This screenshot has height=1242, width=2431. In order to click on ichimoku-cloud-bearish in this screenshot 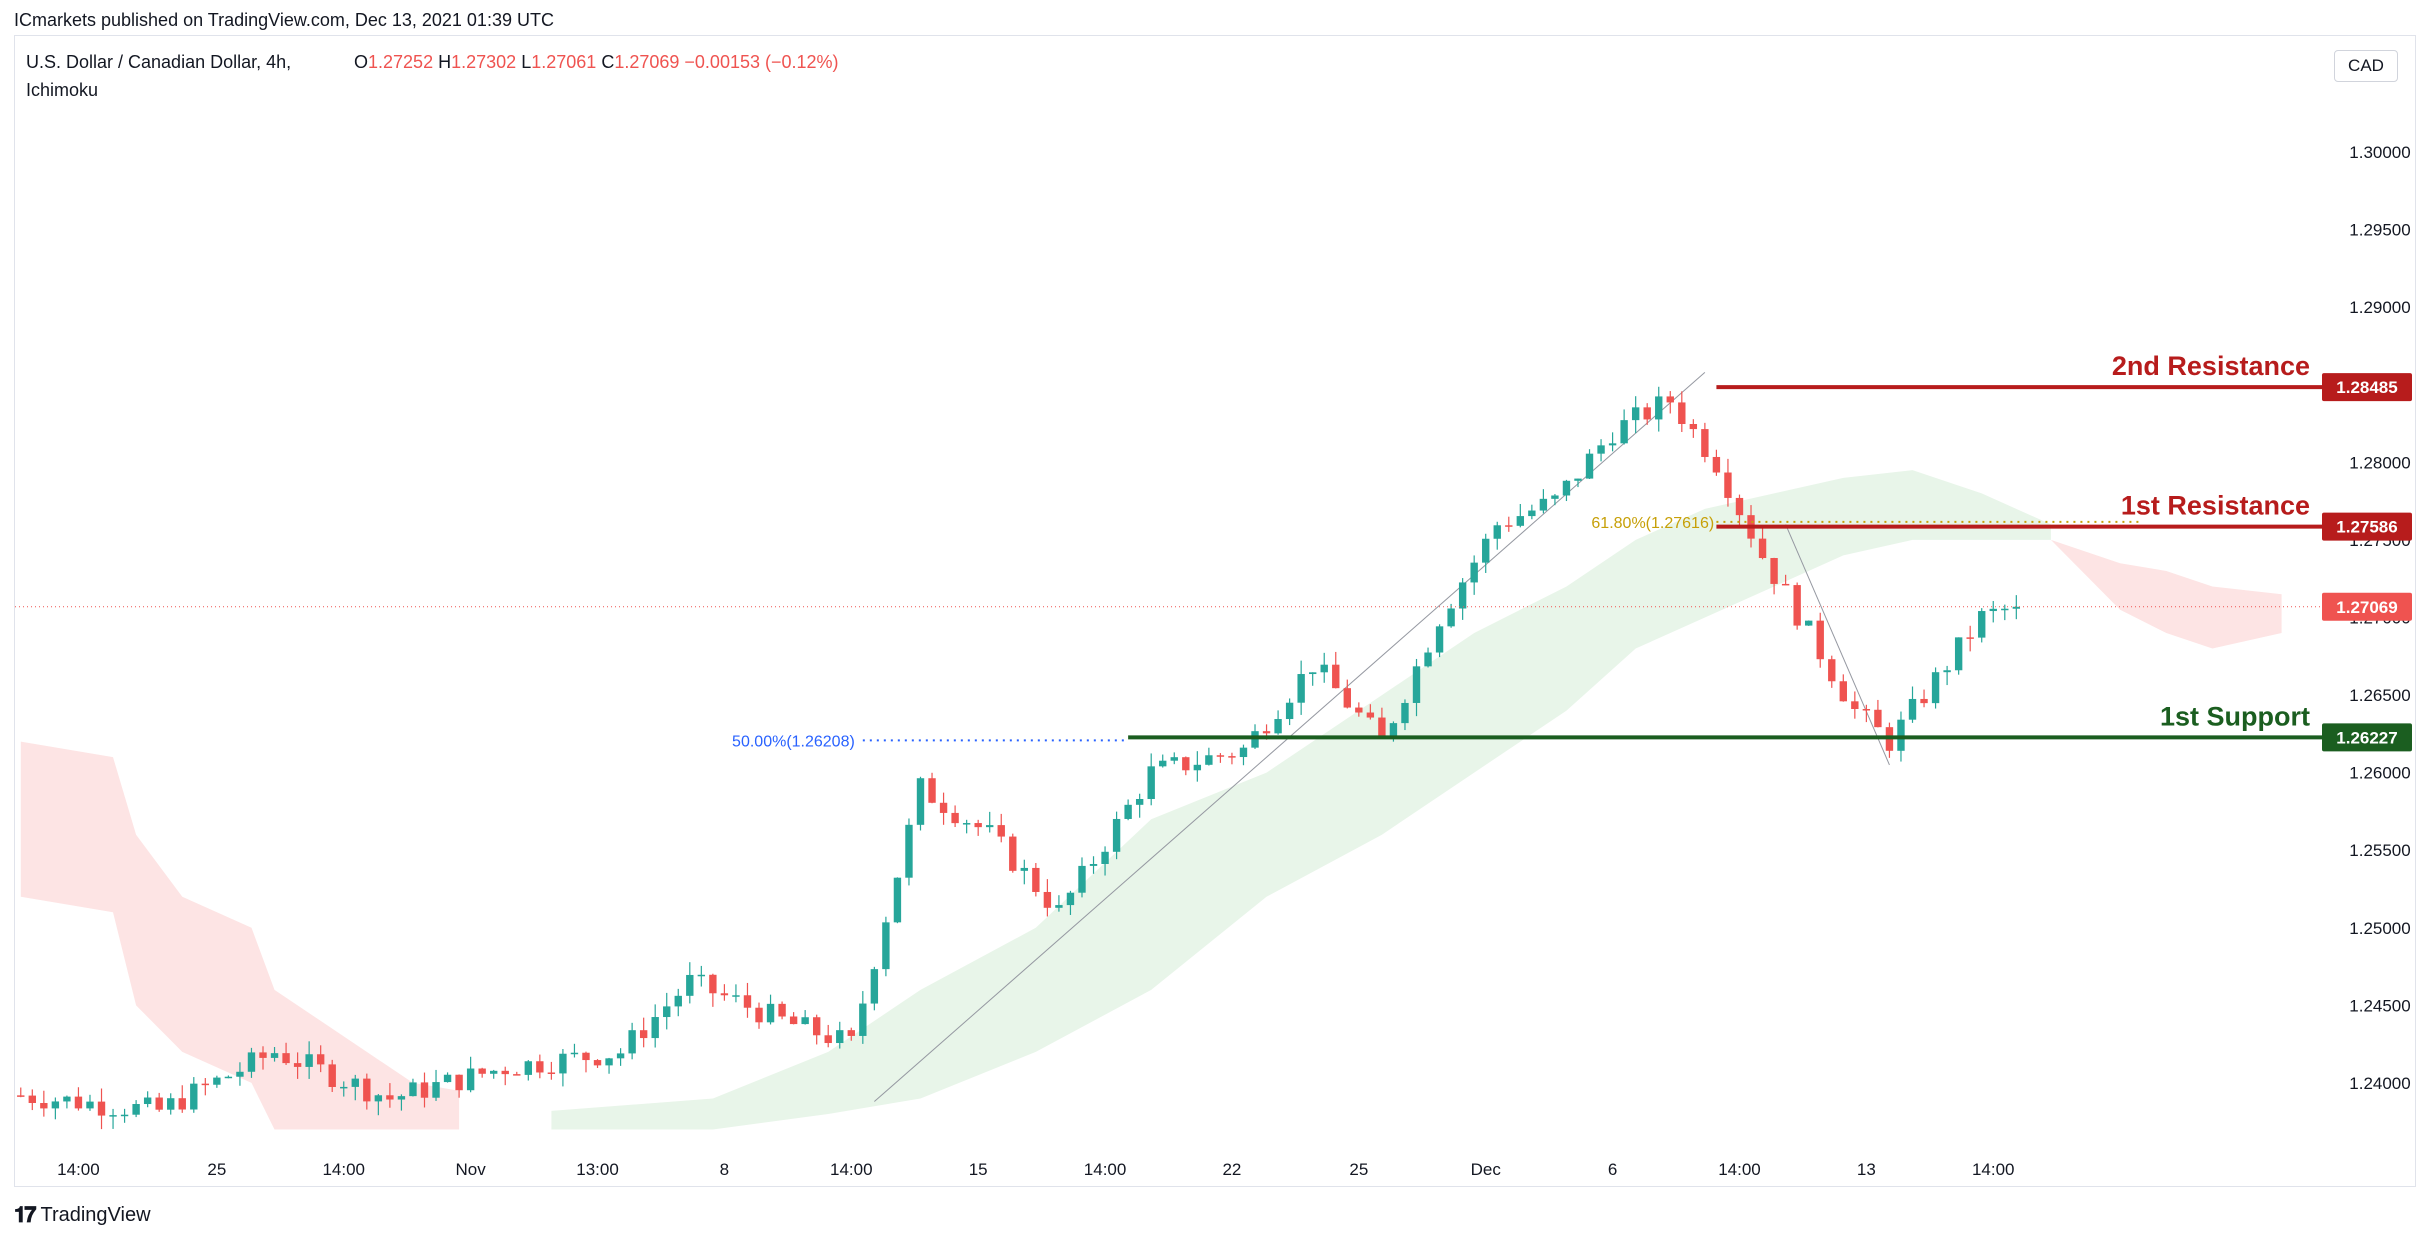, I will do `click(240, 935)`.